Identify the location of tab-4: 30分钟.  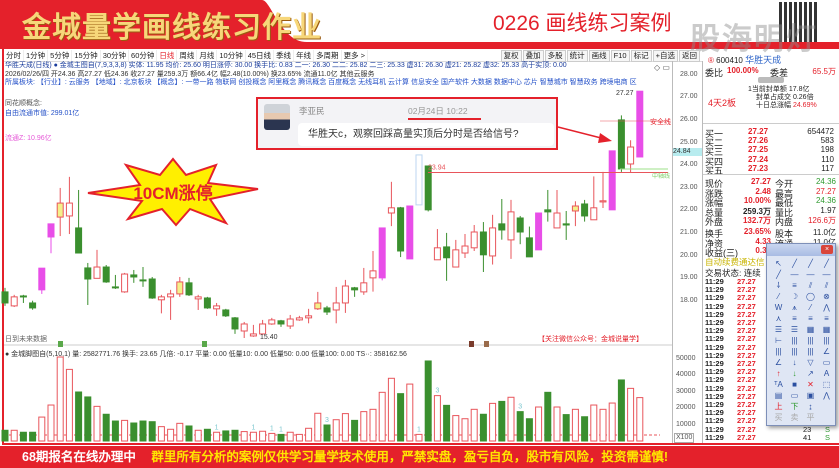
(115, 55).